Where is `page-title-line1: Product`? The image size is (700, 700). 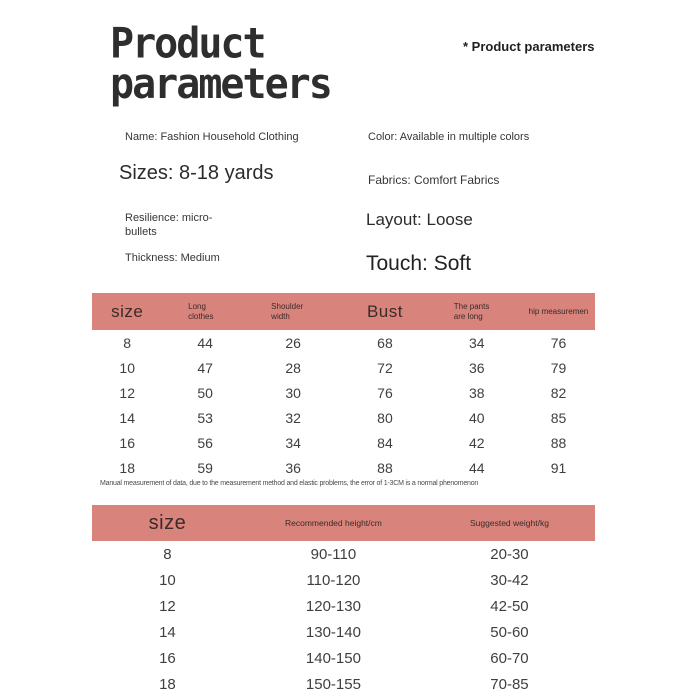
page-title-line1: Product is located at coordinates (188, 43).